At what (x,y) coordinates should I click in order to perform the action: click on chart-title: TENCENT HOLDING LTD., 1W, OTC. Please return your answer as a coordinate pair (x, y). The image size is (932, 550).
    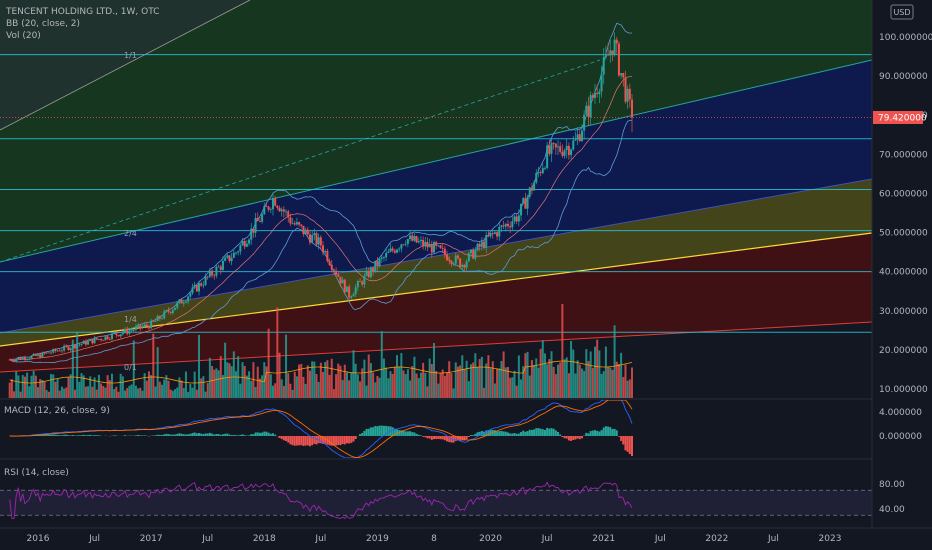
    Looking at the image, I should click on (82, 12).